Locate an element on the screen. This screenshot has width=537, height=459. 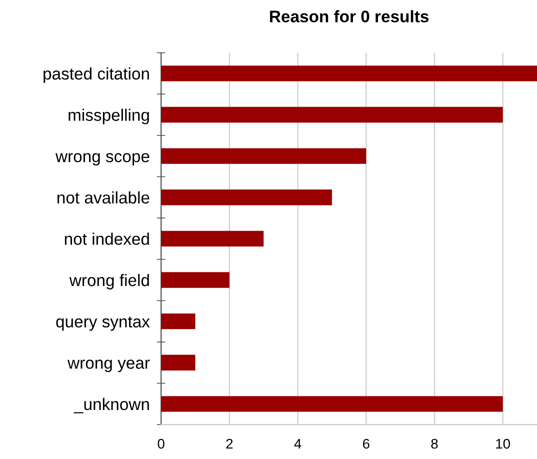
y-tick-label: wrong scope is located at coordinates (102, 159).